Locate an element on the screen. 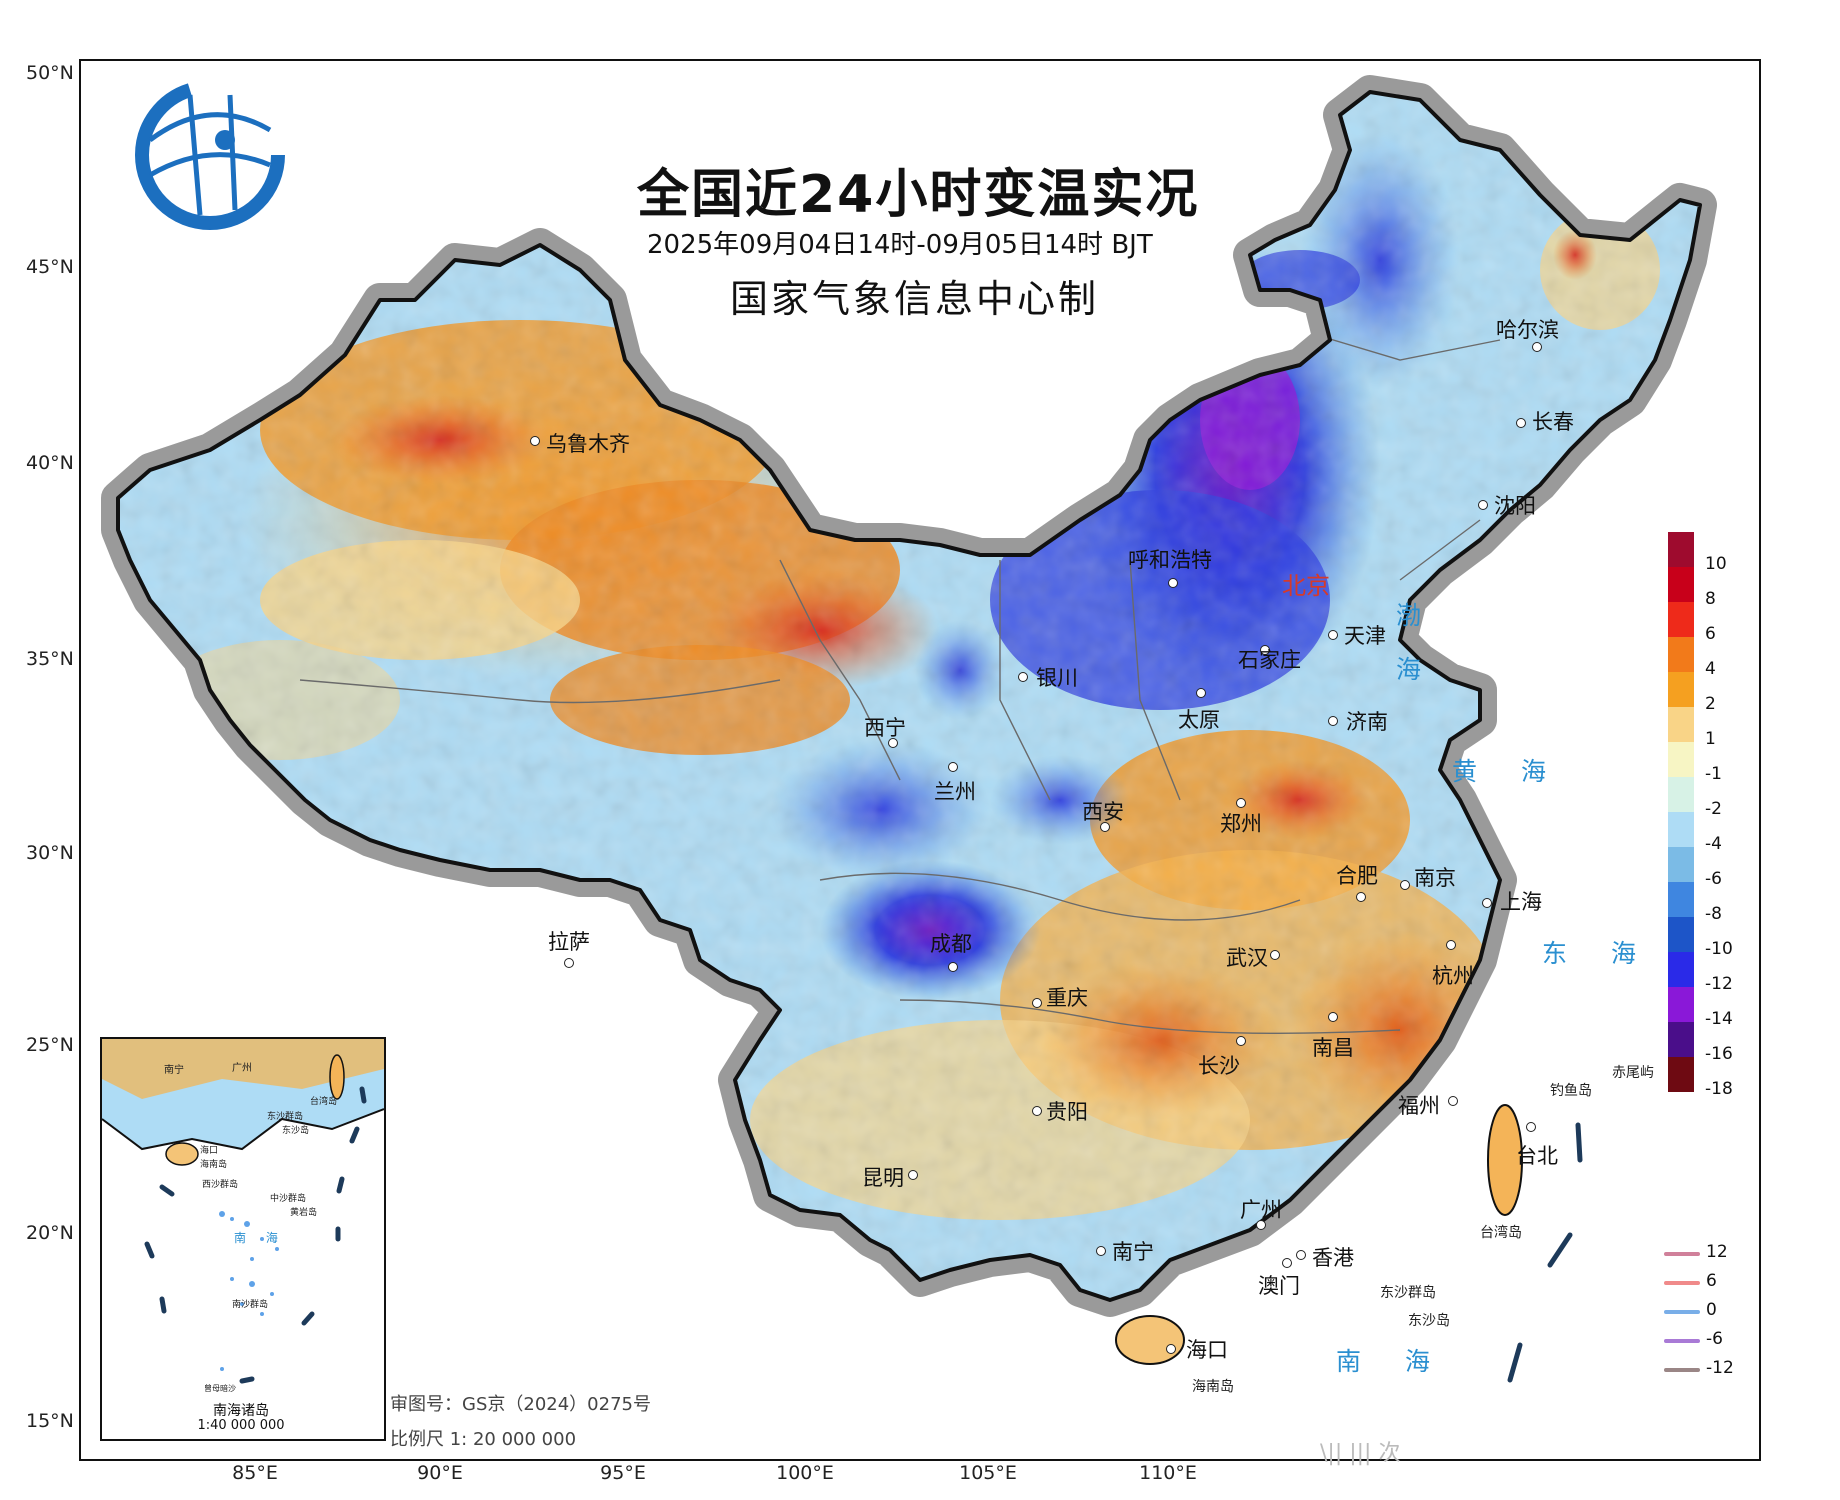 This screenshot has height=1500, width=1840. city-label: 石家庄 is located at coordinates (1269, 660).